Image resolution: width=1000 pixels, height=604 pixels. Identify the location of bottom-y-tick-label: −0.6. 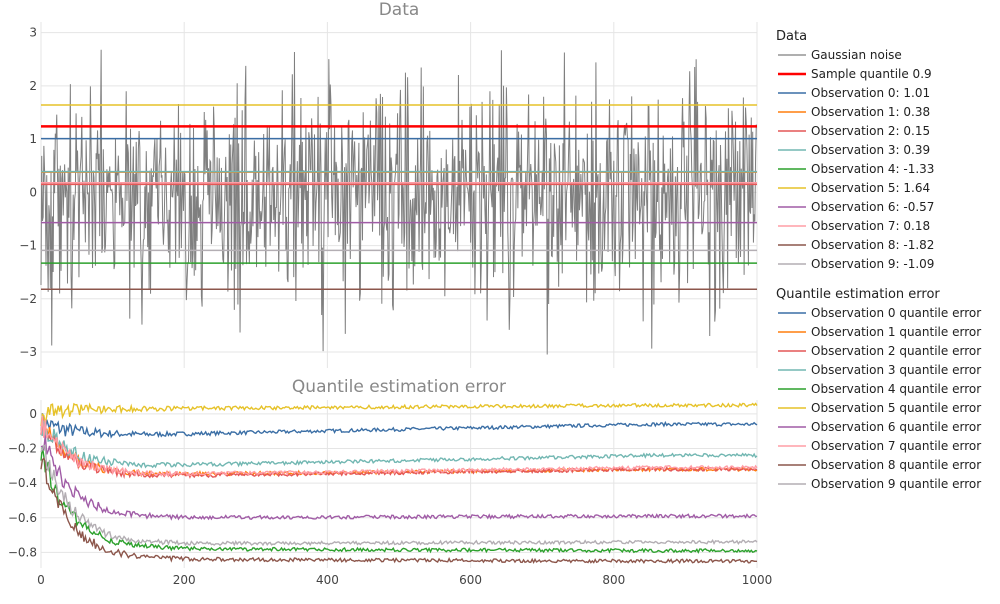
(22, 518).